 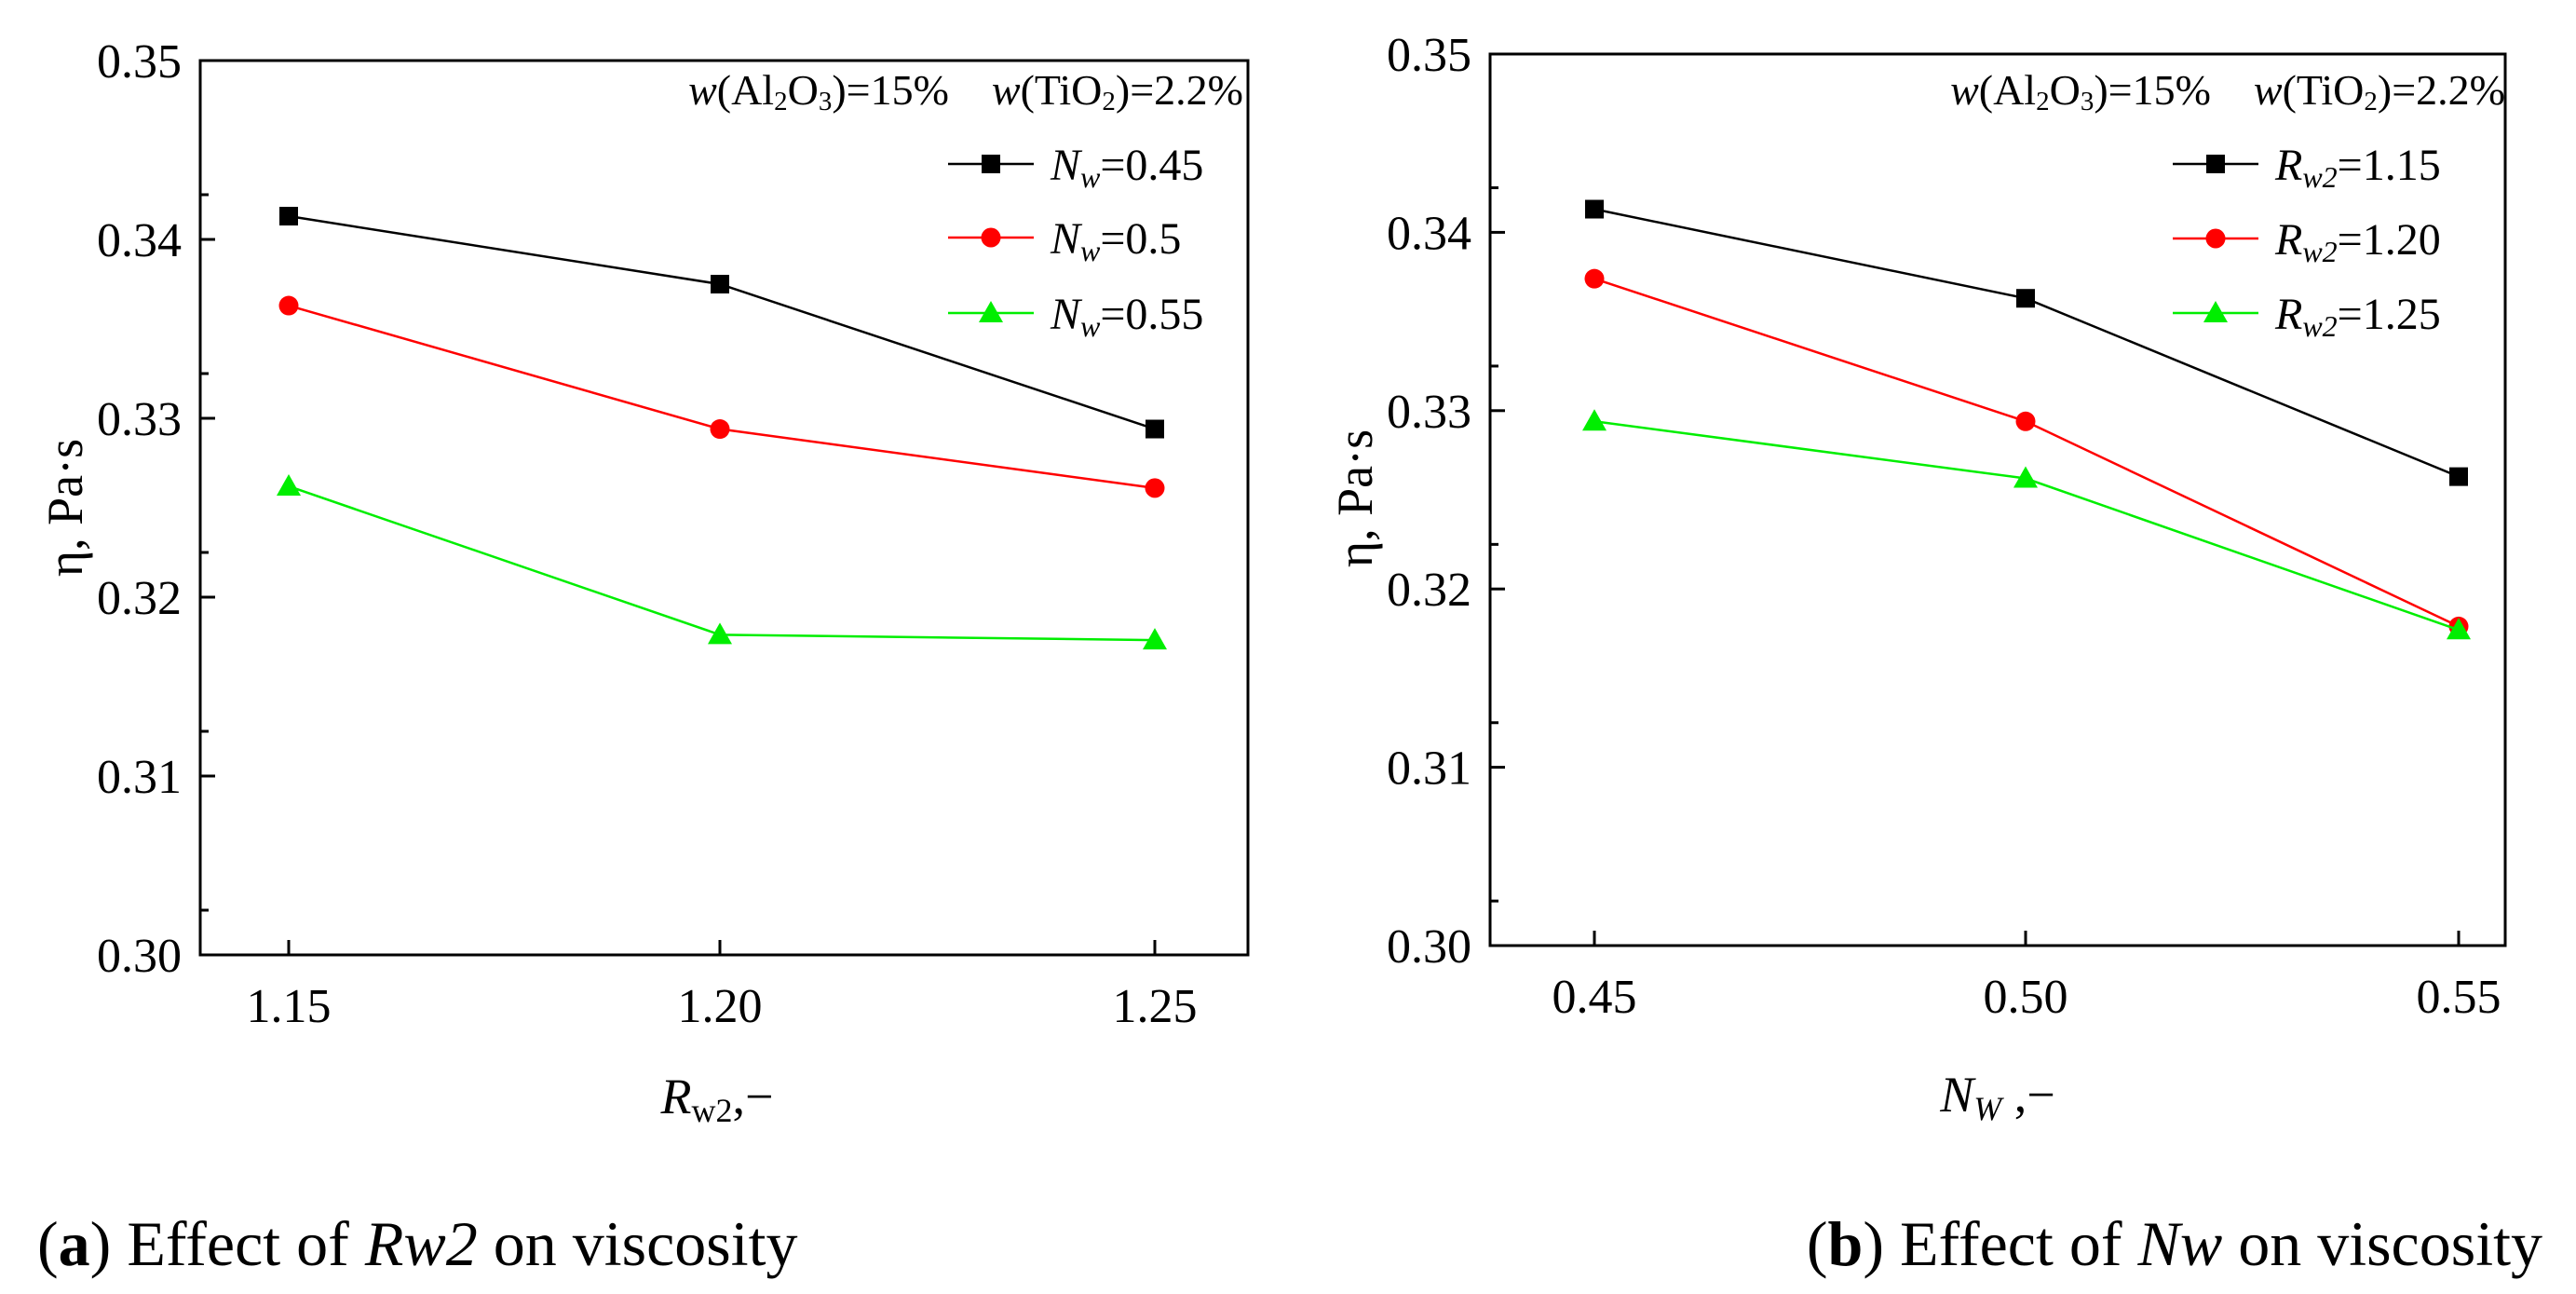 What do you see at coordinates (1594, 997) in the screenshot?
I see `x-tick-label: 0.45` at bounding box center [1594, 997].